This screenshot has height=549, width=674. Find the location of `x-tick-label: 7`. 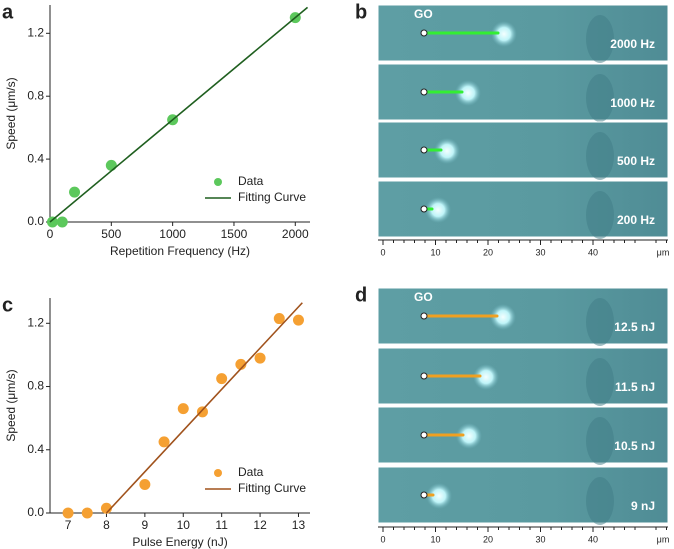

x-tick-label: 7 is located at coordinates (68, 525).